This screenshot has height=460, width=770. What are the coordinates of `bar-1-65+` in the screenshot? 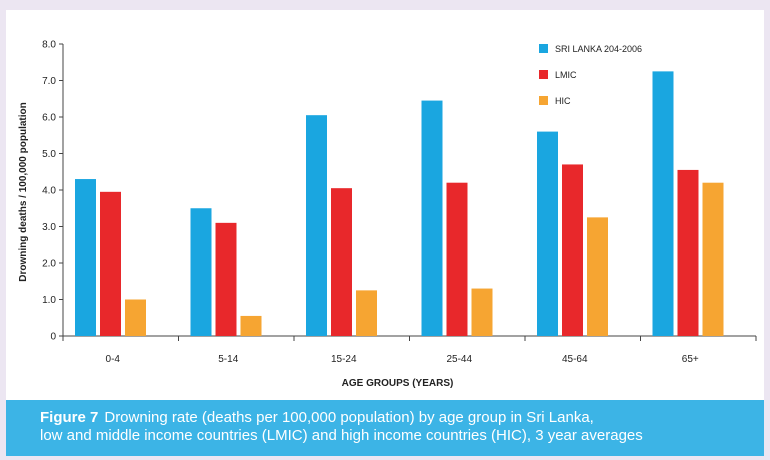 It's located at (663, 203).